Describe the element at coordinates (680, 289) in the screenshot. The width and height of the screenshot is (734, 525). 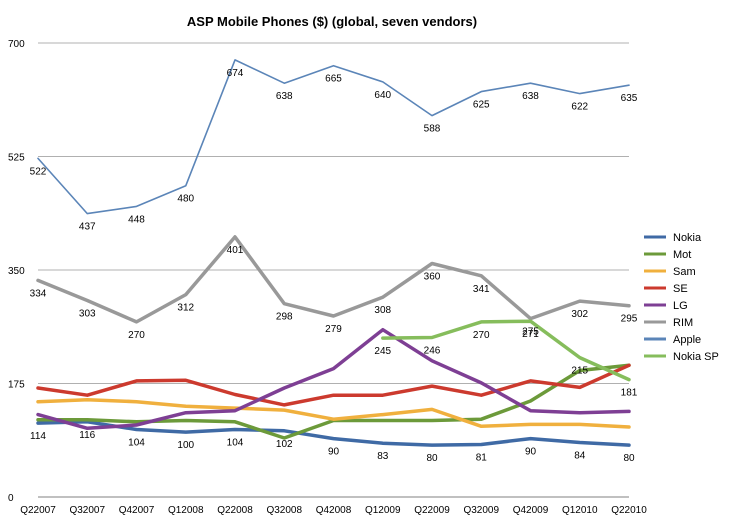
I see `legend-label: SE` at that location.